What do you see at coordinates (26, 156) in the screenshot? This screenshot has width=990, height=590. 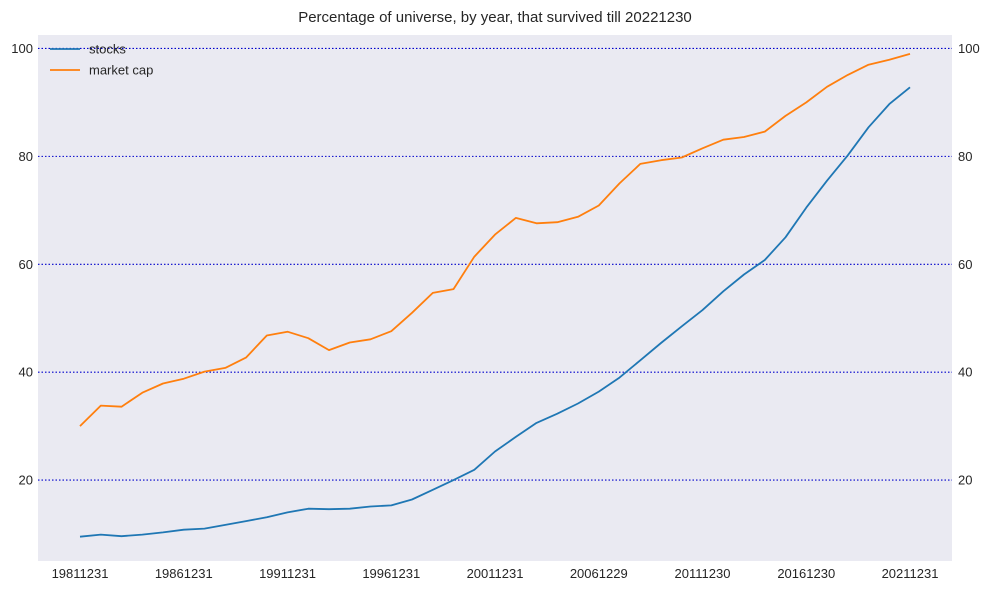 I see `y-tick-label-left: 80` at bounding box center [26, 156].